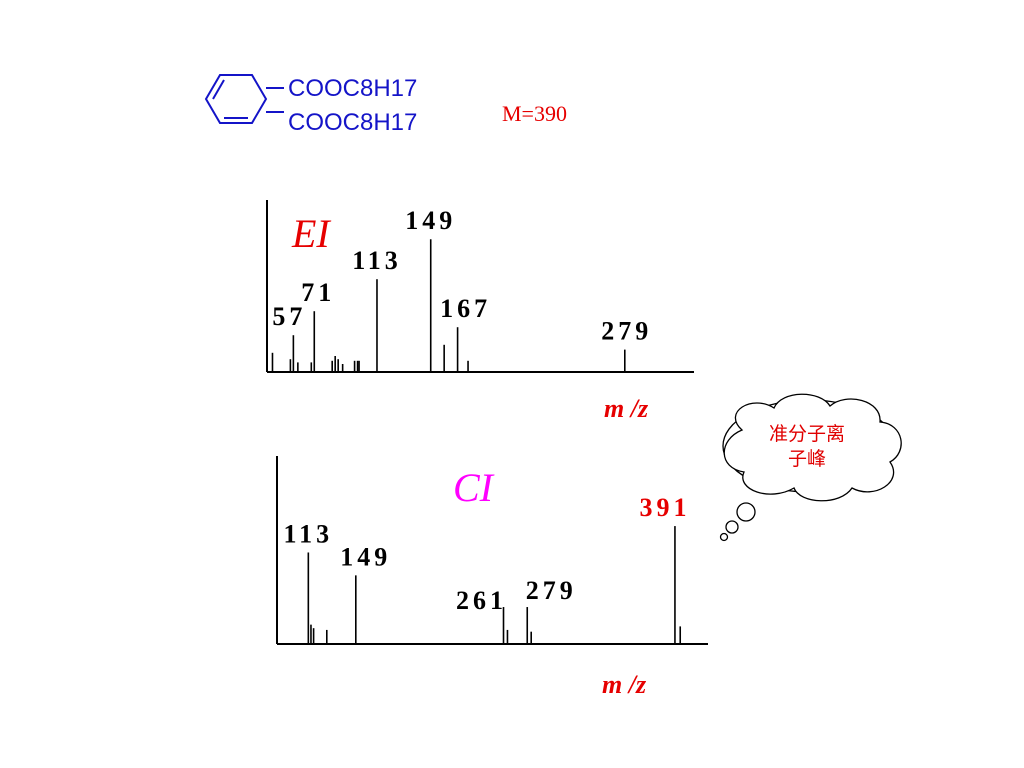 The height and width of the screenshot is (768, 1024). What do you see at coordinates (353, 88) in the screenshot?
I see `substituent-top-label: COOC8H17` at bounding box center [353, 88].